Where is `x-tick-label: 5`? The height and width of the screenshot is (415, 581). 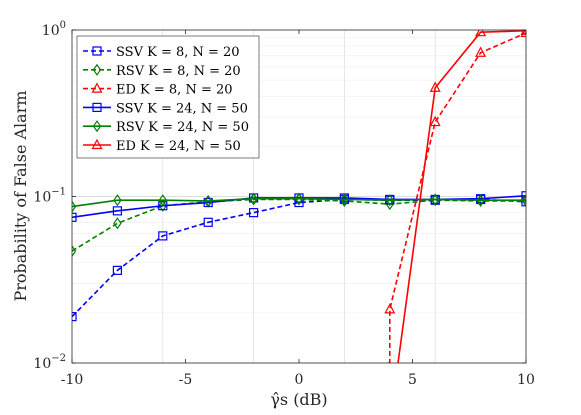 x-tick-label: 5 is located at coordinates (412, 380).